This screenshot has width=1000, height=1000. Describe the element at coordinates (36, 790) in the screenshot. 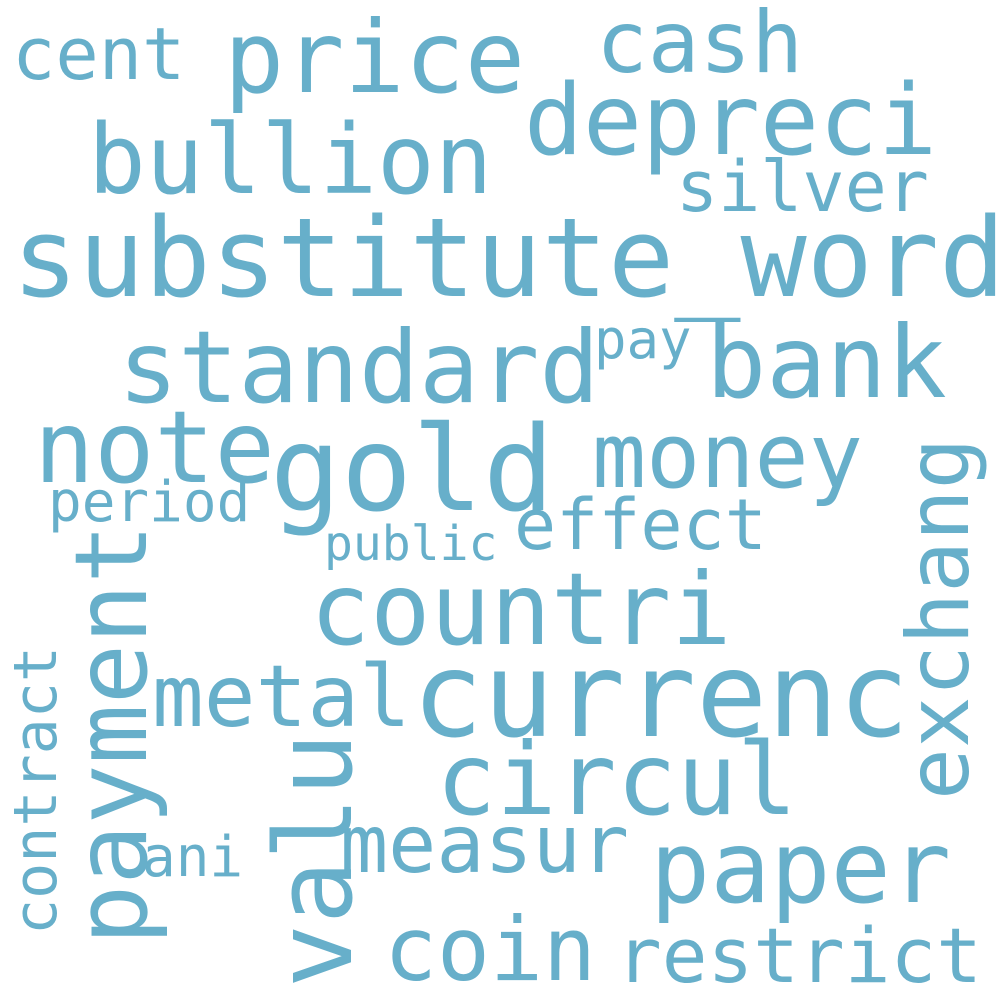

I see `word-contract: contract` at that location.